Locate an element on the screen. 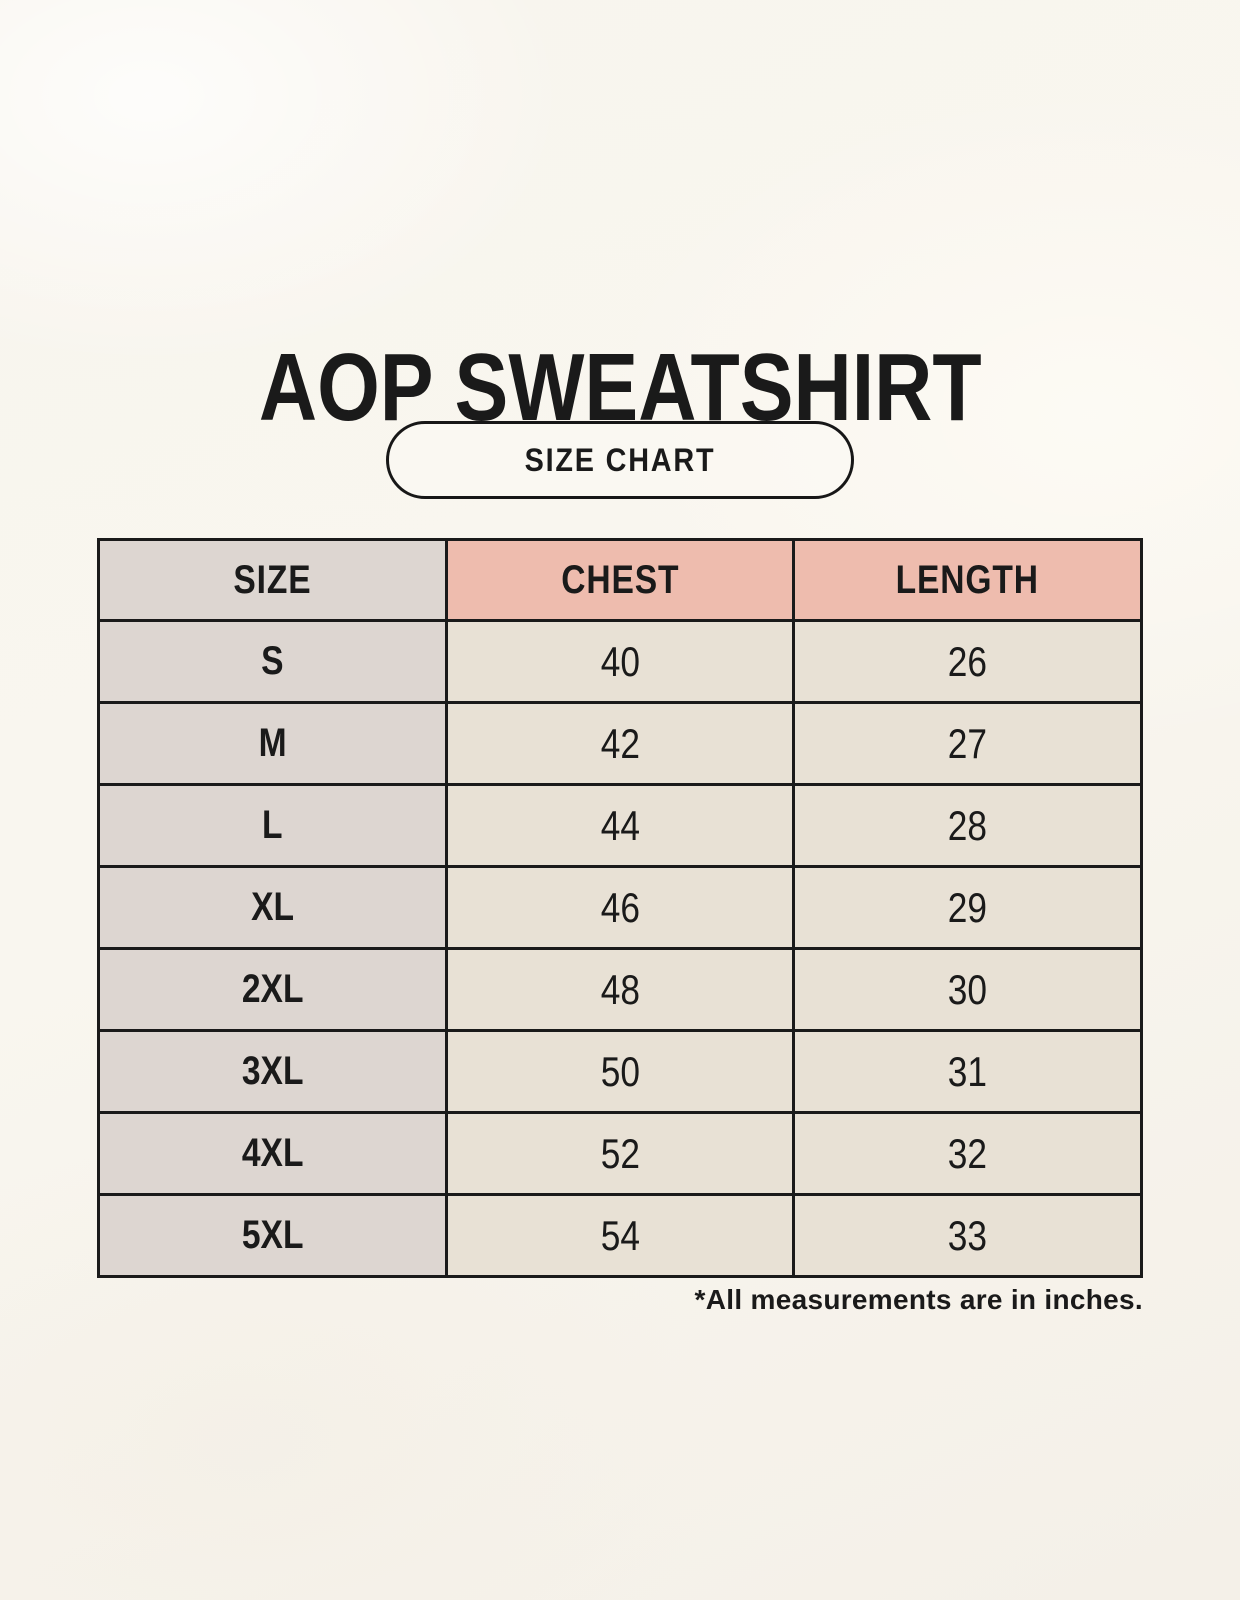 The width and height of the screenshot is (1240, 1600). table-row-2xl: 2XL 48 30 is located at coordinates (620, 989).